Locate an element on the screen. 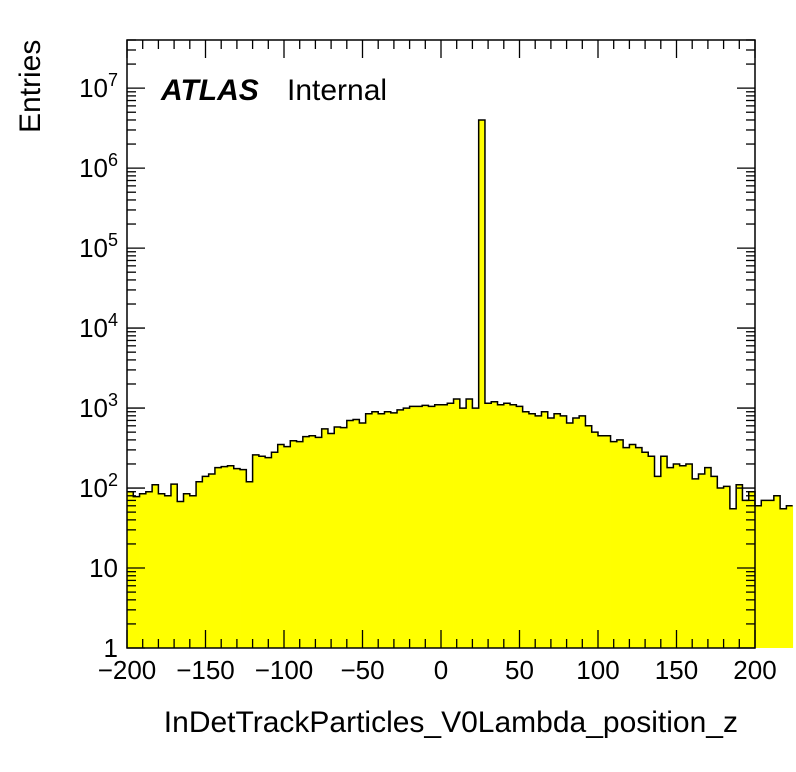 This screenshot has height=772, width=796. x-tick-label: −100 is located at coordinates (284, 670).